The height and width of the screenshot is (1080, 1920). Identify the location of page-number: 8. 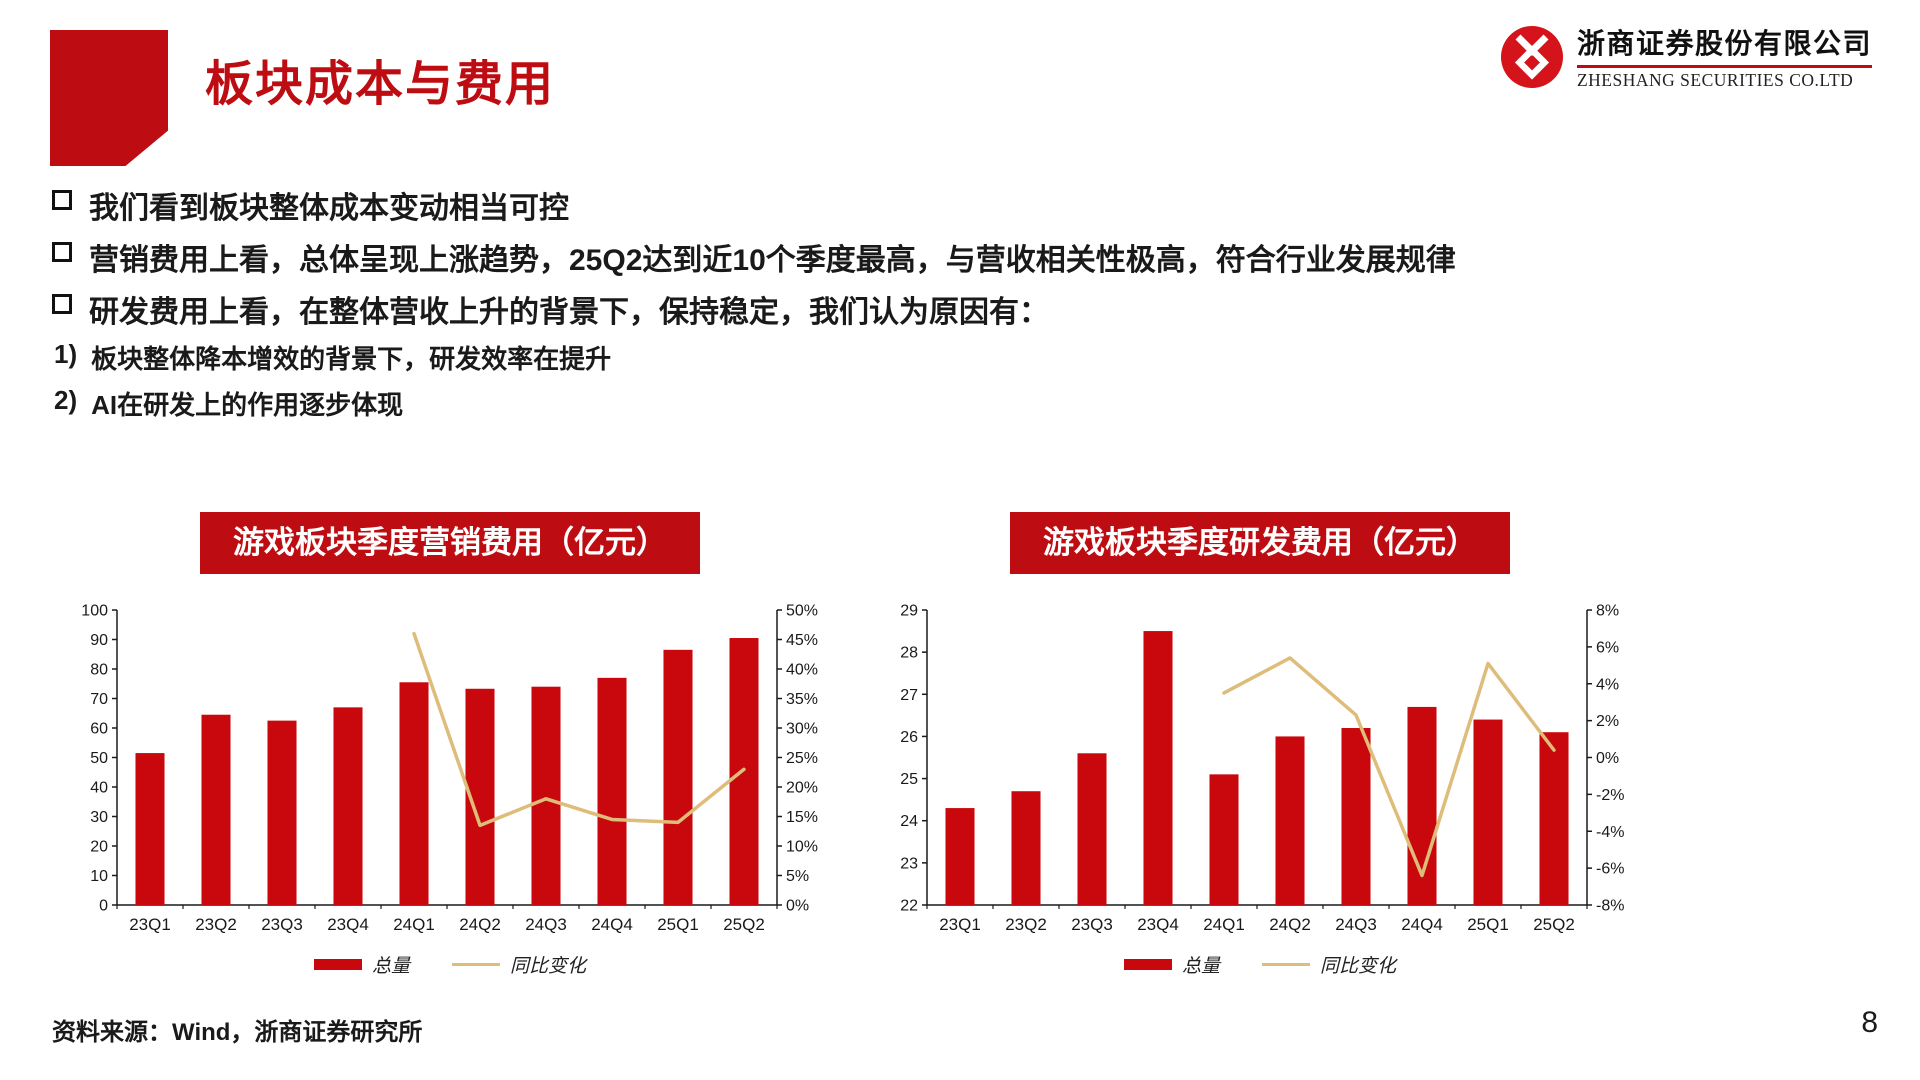
(1869, 1022).